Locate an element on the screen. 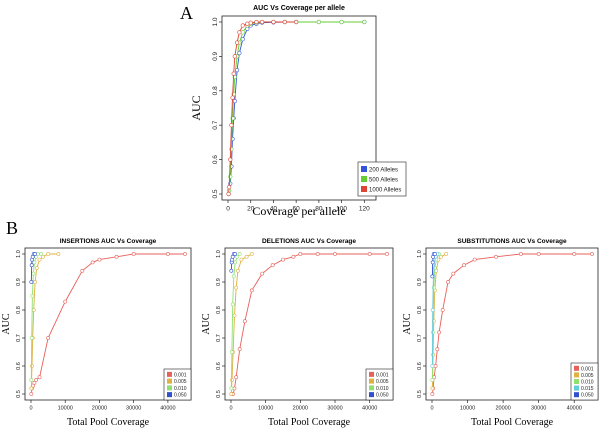  chart-title: AUC Vs Coverage per allele is located at coordinates (299, 8).